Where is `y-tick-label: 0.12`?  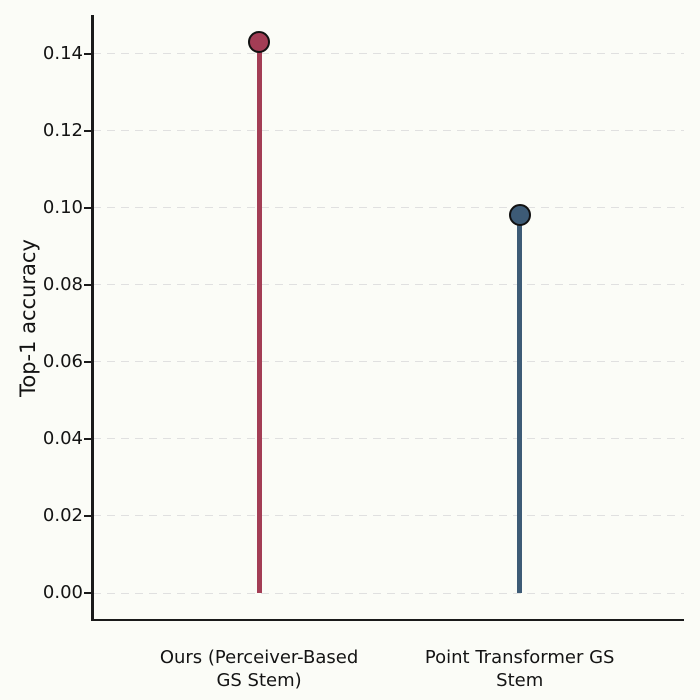 y-tick-label: 0.12 is located at coordinates (62, 130).